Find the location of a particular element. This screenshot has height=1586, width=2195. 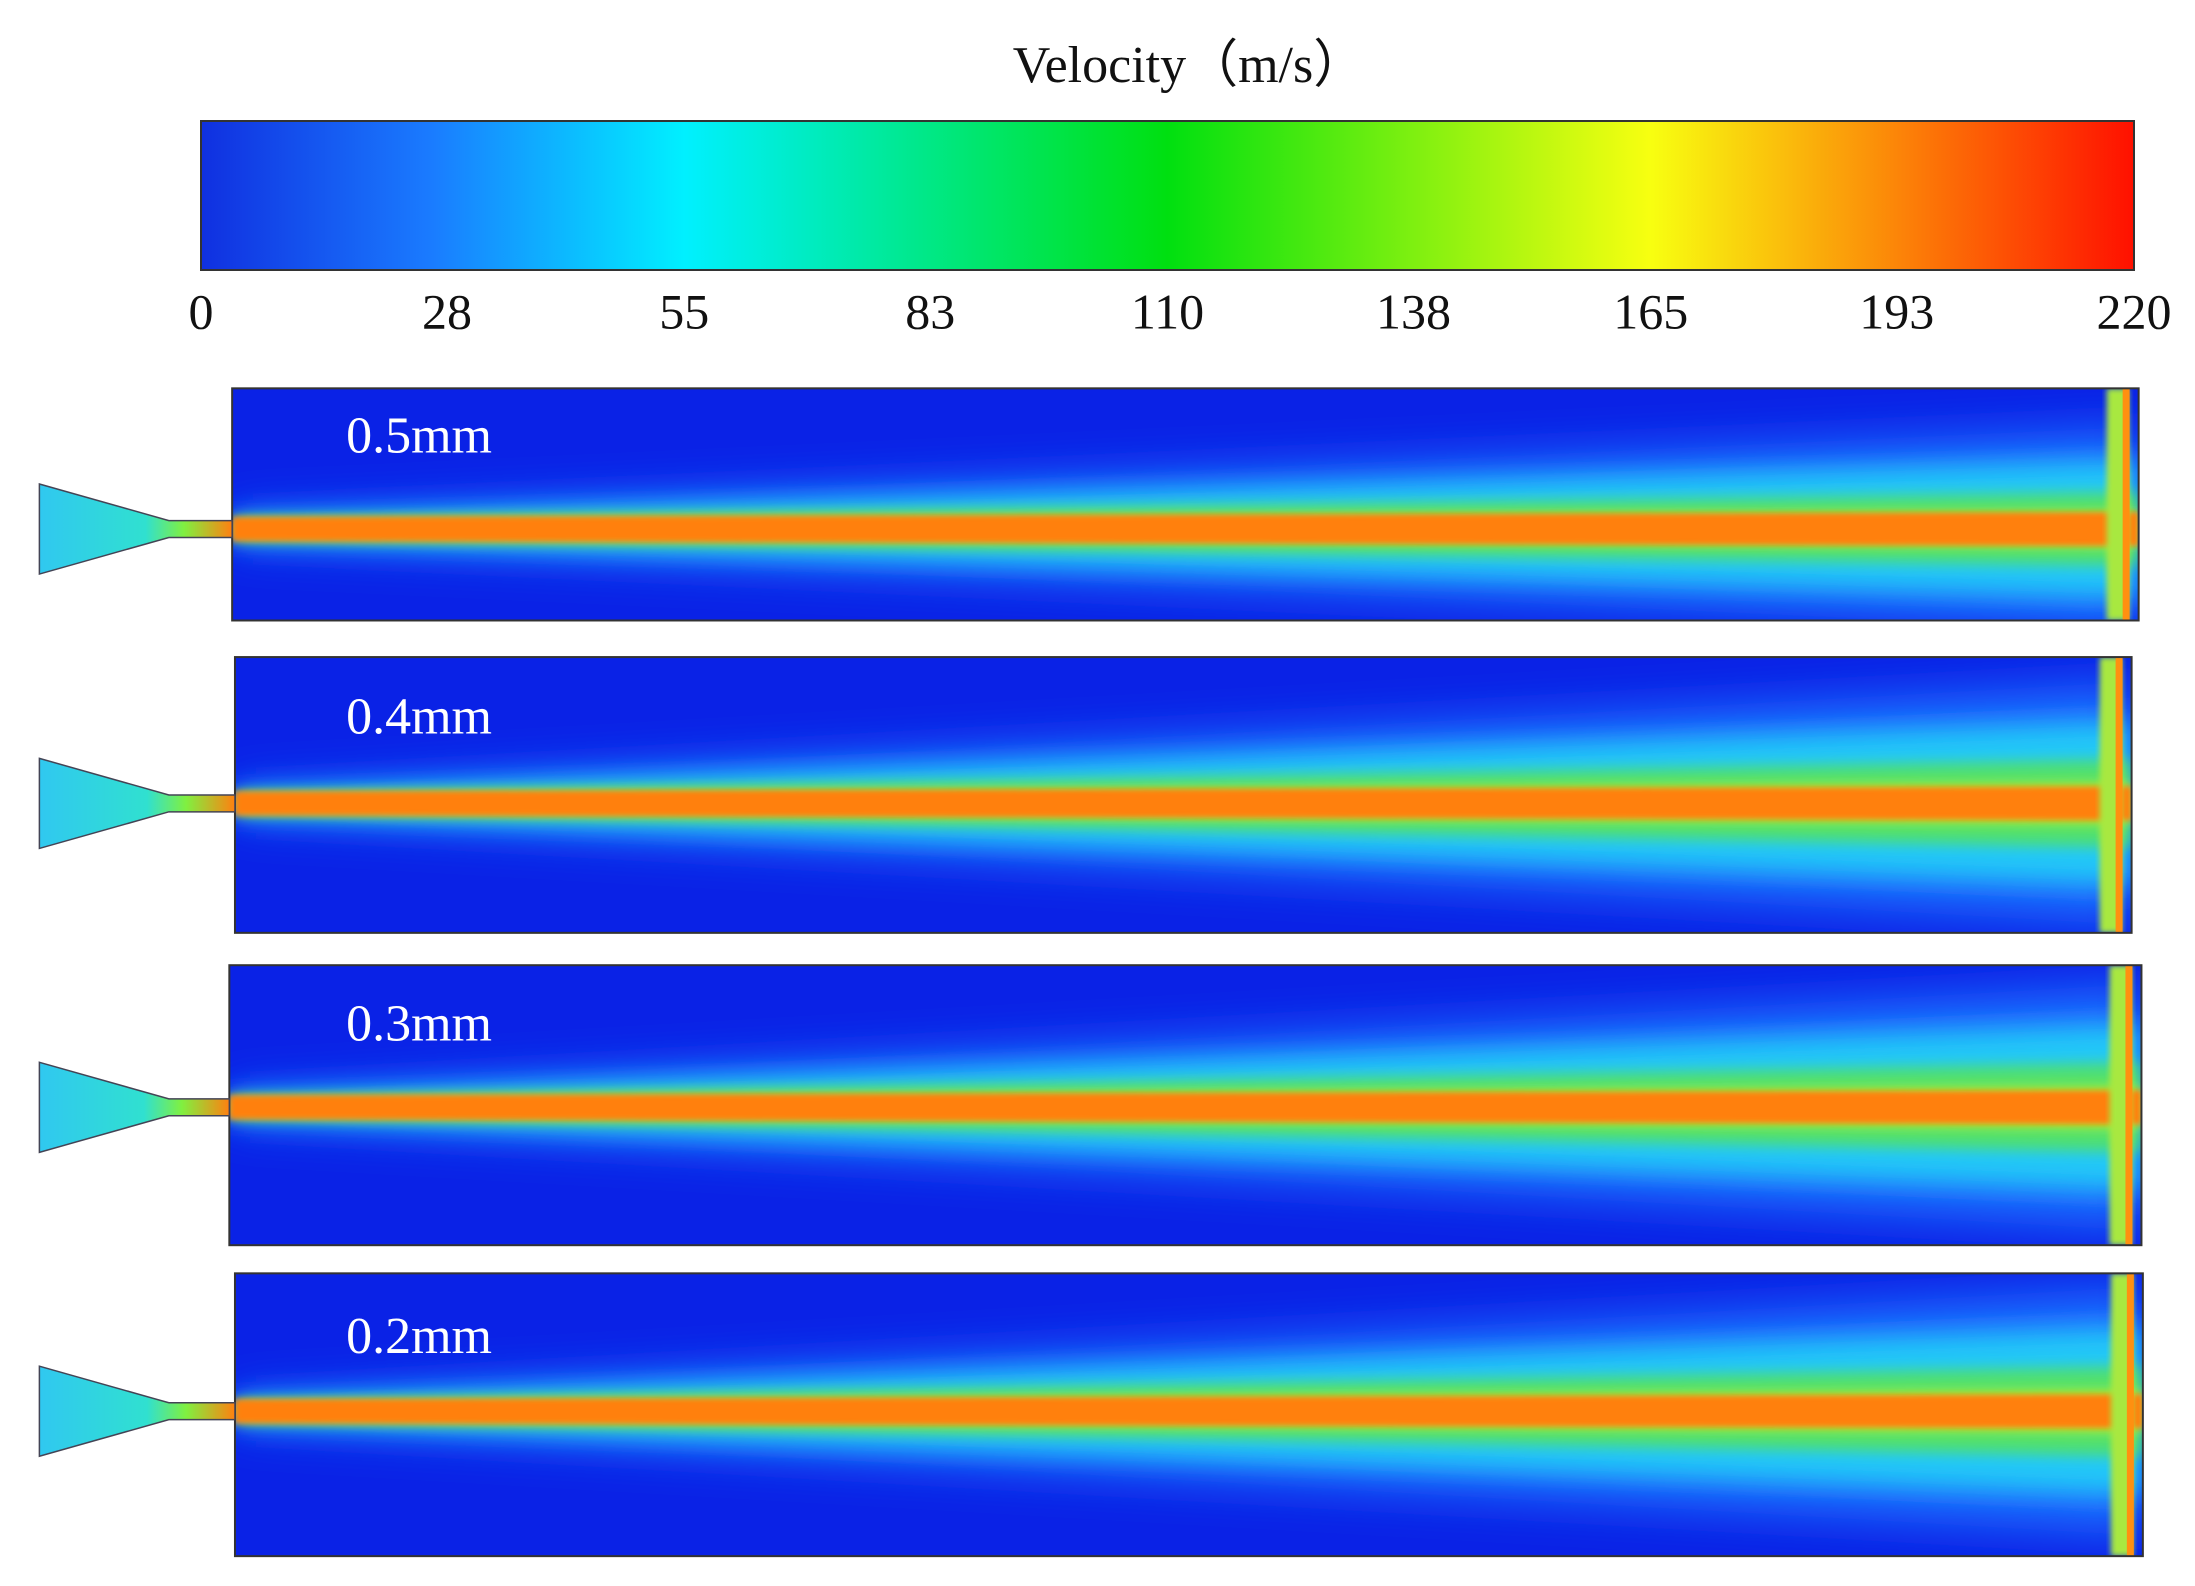

panel-label: 0.5mm is located at coordinates (419, 435).